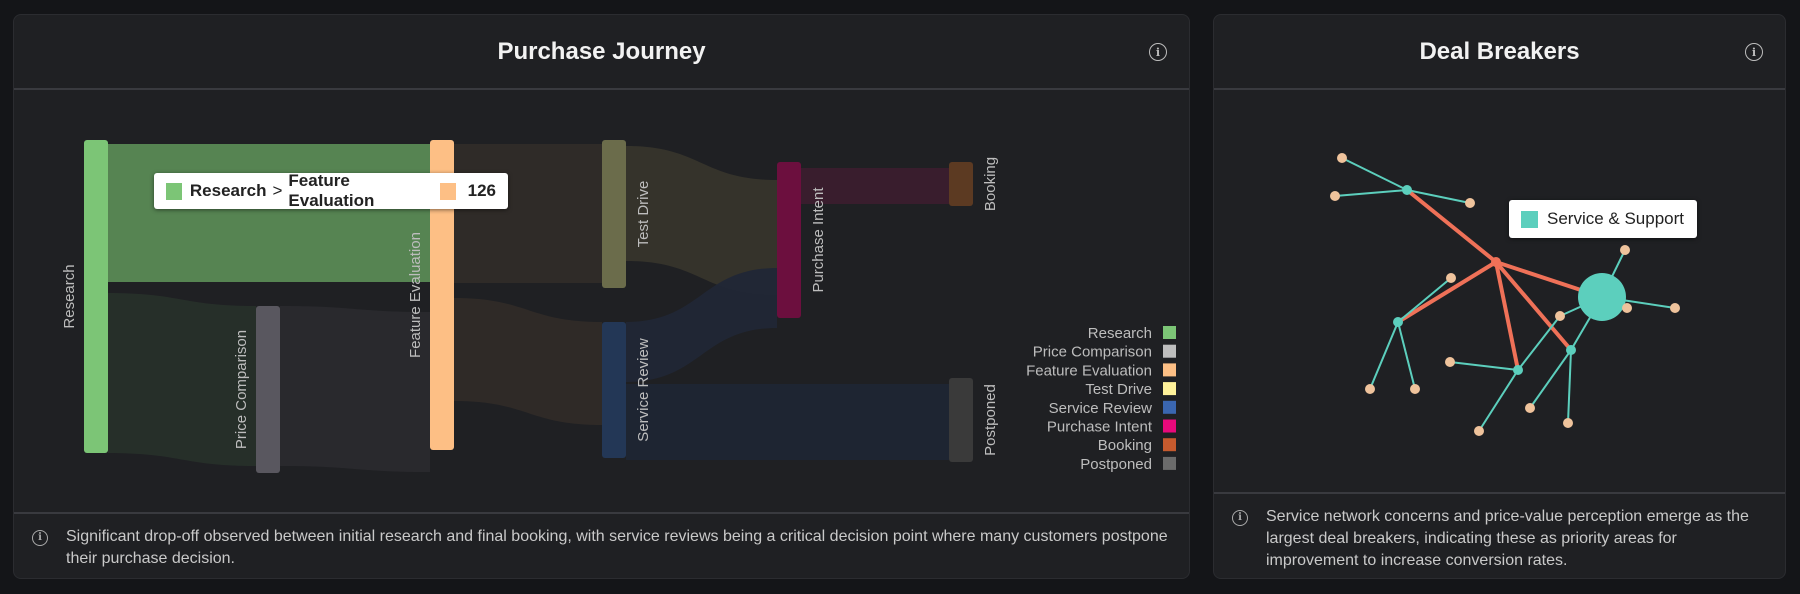  Describe the element at coordinates (1451, 278) in the screenshot. I see `network-node-l4` at that location.